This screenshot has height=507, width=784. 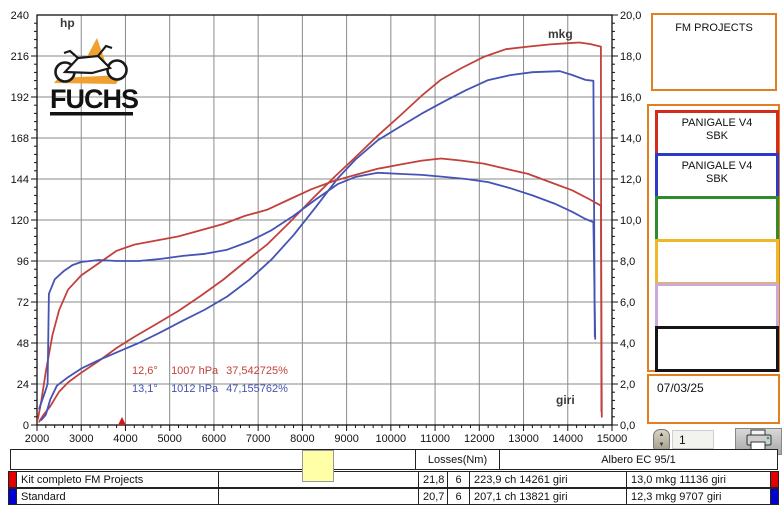 What do you see at coordinates (698, 496) in the screenshot?
I see `max-torque-cell: 12,3 mkg 9707 giri` at bounding box center [698, 496].